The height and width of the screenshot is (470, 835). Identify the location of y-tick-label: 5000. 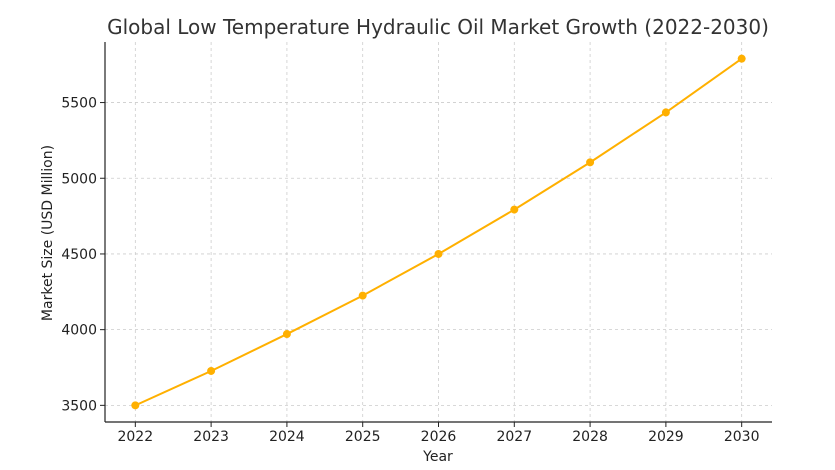
(79, 179).